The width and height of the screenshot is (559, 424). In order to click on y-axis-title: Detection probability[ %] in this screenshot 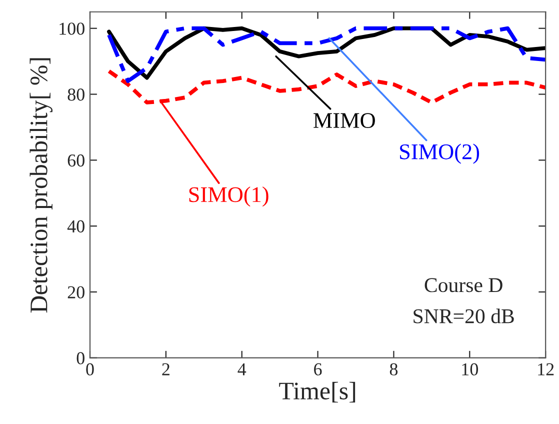, I will do `click(41, 185)`.